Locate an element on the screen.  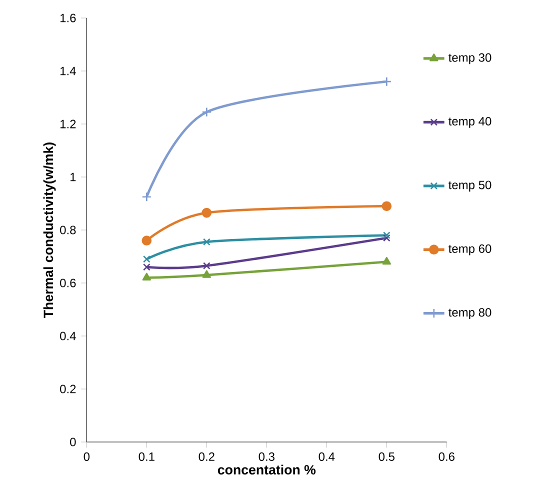
x-tick-label: 0.3 is located at coordinates (266, 456).